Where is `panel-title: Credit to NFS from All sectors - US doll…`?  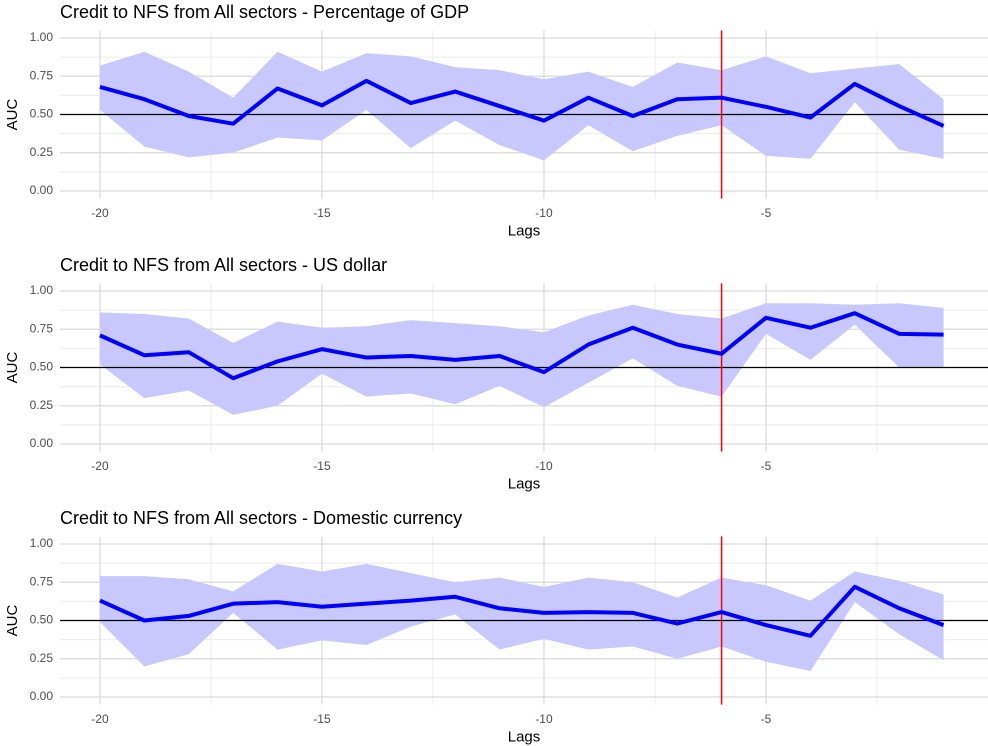
panel-title: Credit to NFS from All sectors - US doll… is located at coordinates (223, 265).